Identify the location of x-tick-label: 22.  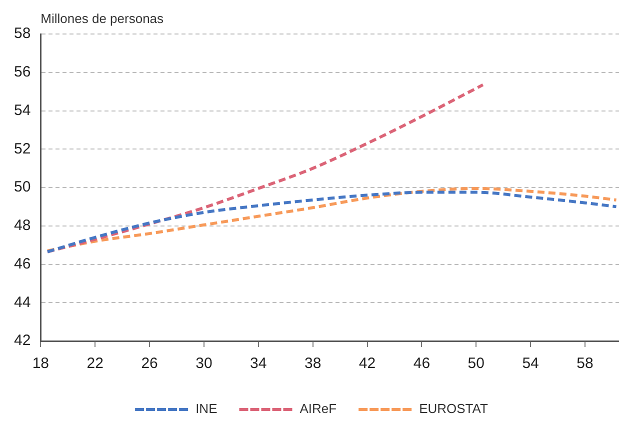
(95, 363).